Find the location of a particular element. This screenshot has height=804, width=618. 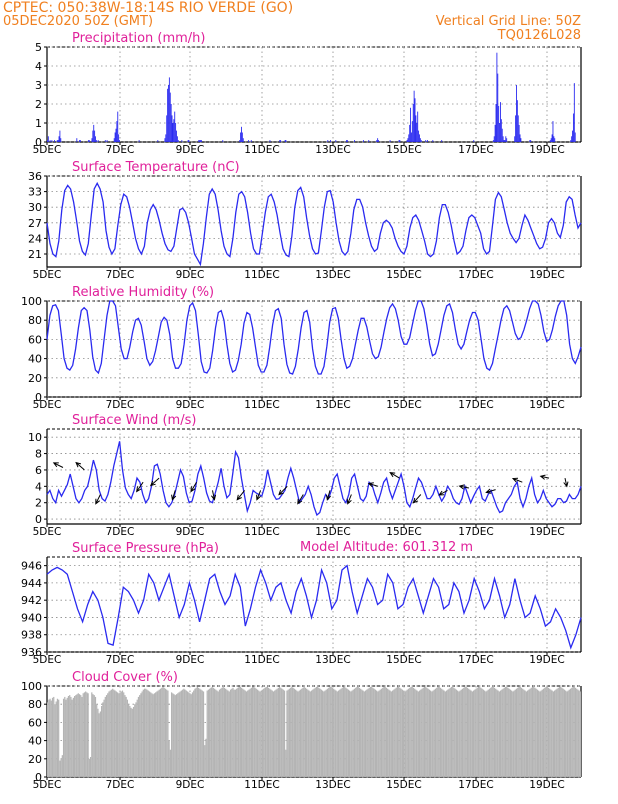

humidity-x-tick-label: 17DEC is located at coordinates (475, 405).